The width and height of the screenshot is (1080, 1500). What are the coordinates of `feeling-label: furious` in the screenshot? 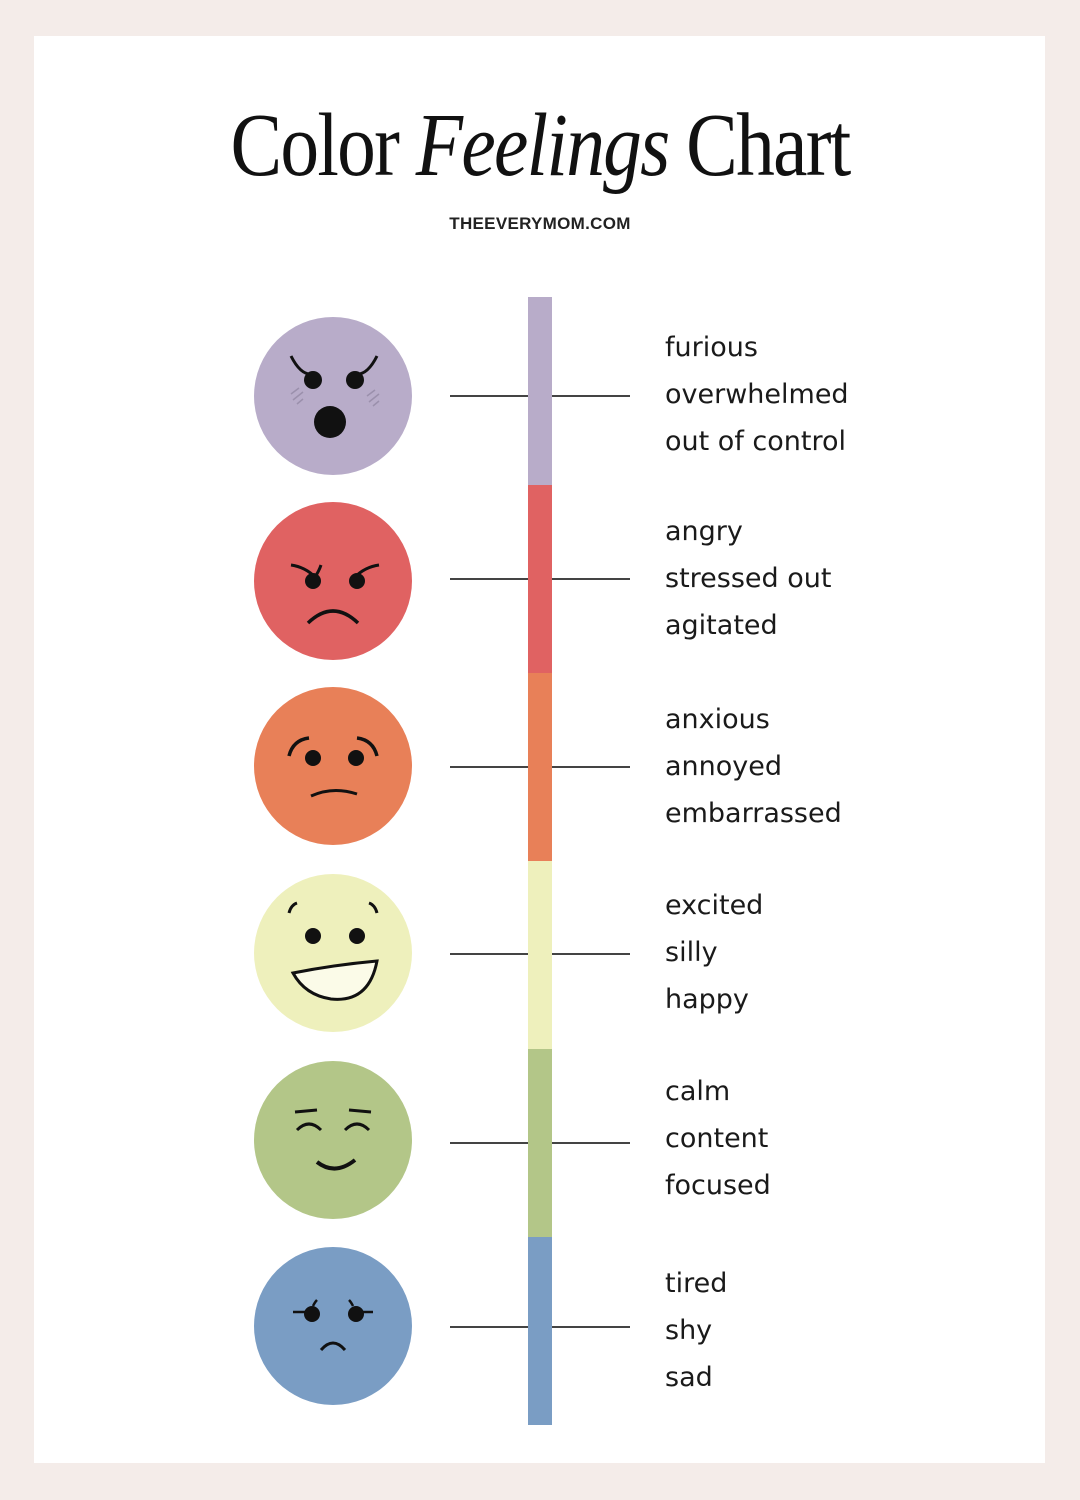 It's located at (711, 347).